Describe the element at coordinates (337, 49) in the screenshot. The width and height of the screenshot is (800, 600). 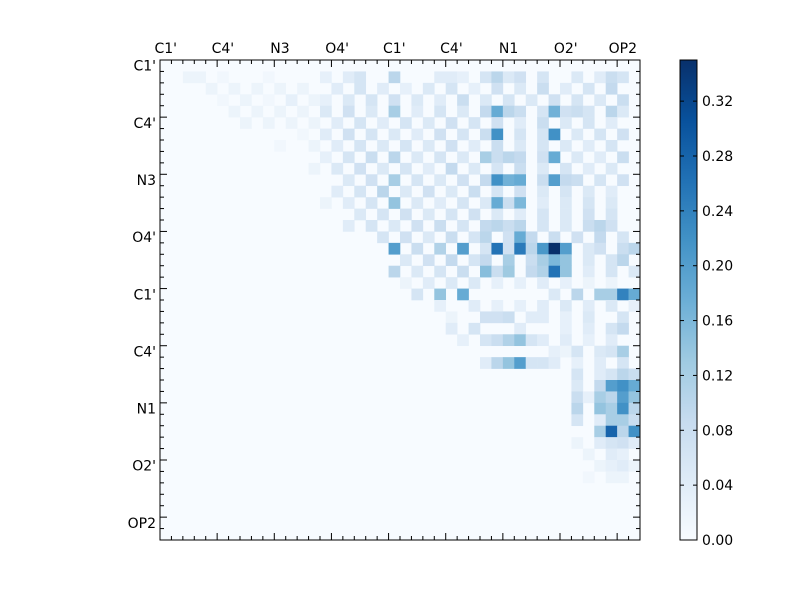
I see `x-tick-label: O4'` at that location.